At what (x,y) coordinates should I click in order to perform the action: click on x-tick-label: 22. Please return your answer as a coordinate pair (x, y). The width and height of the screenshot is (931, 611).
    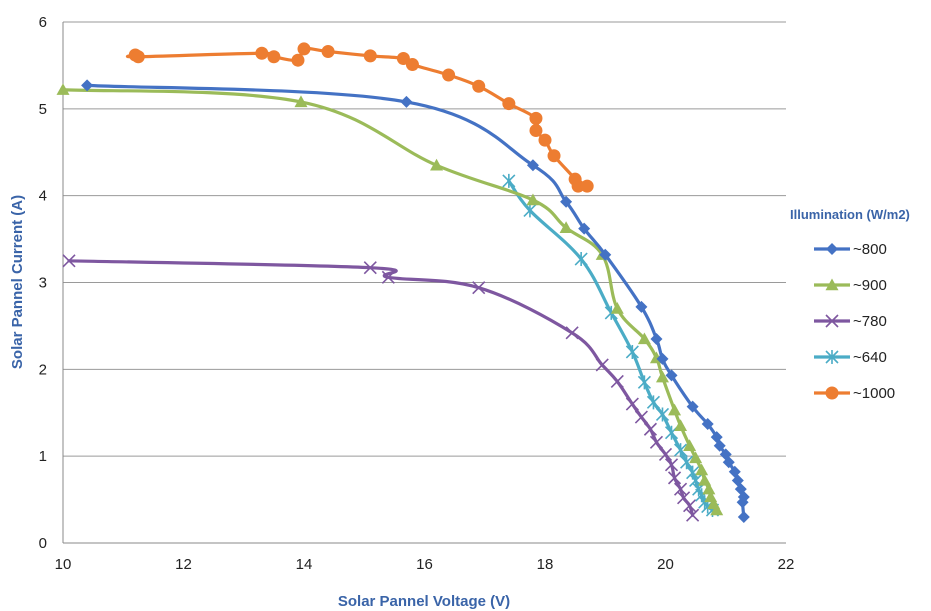
    Looking at the image, I should click on (786, 564).